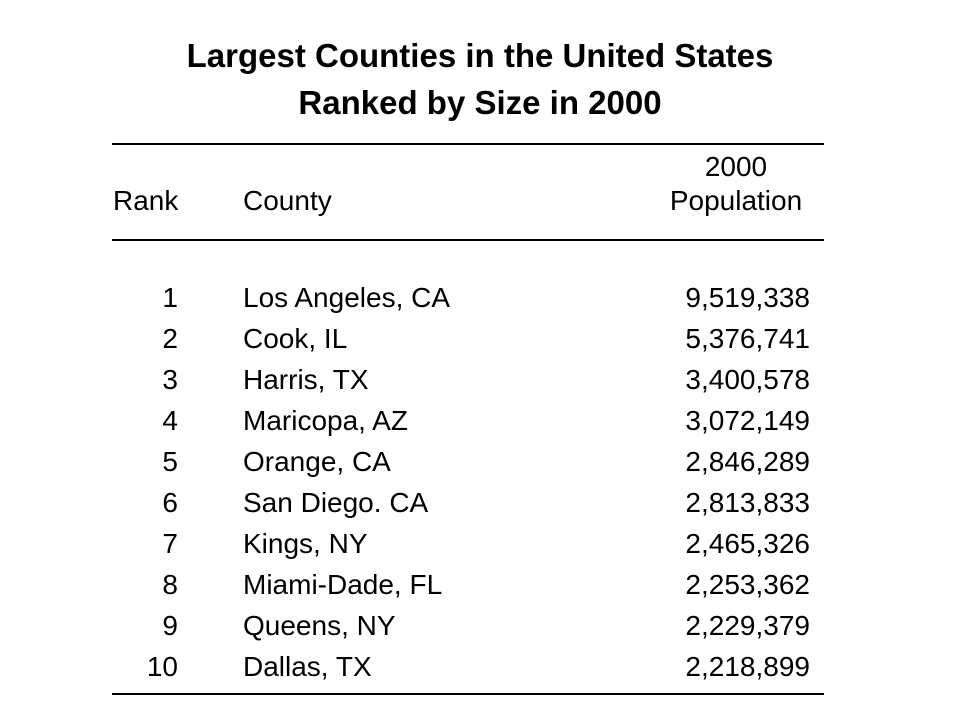 The width and height of the screenshot is (960, 720). I want to click on table-row: 6 San Diego. CA 2,813,833, so click(468, 504).